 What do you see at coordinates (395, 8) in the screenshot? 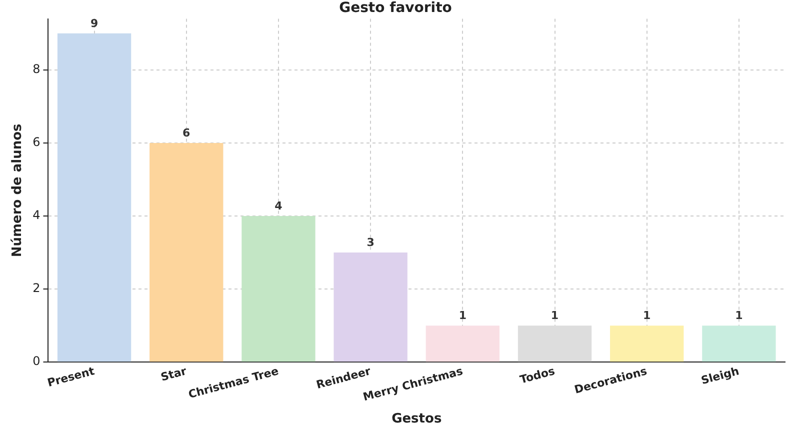
I see `chart-title: Gesto favorito` at bounding box center [395, 8].